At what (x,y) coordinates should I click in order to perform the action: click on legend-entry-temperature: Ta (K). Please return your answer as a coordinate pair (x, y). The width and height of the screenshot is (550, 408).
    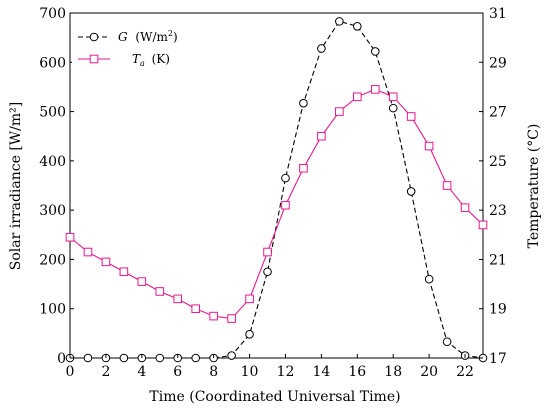
    Looking at the image, I should click on (124, 60).